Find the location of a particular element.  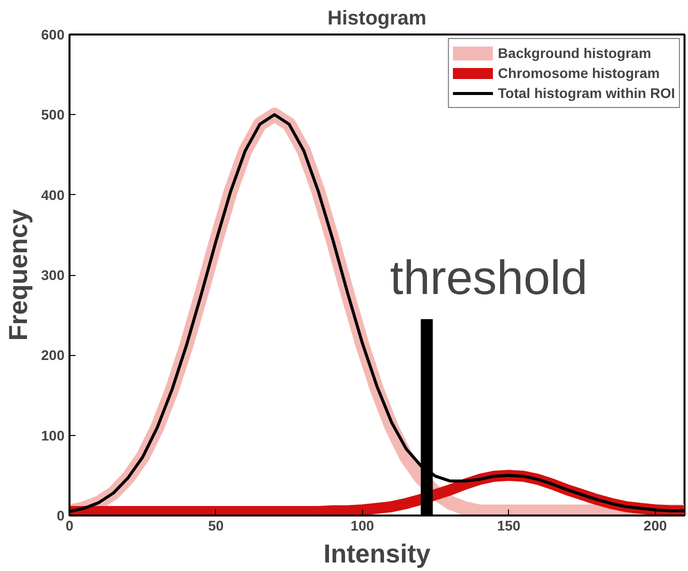

y-tick-label: 200 is located at coordinates (53, 355).